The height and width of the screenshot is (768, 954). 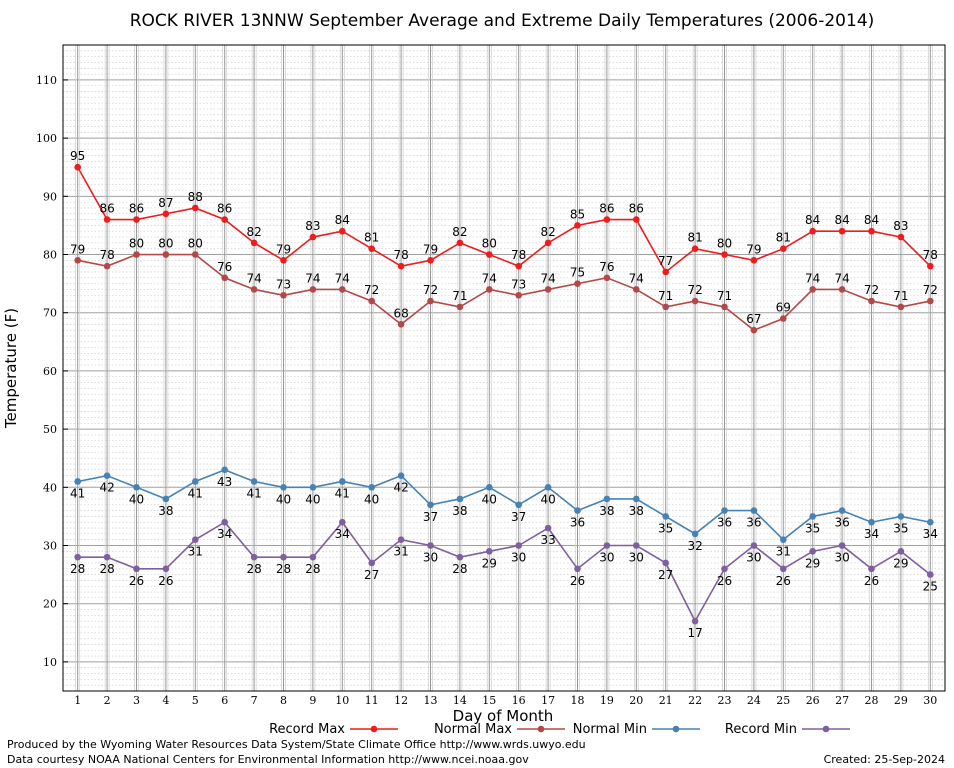 What do you see at coordinates (224, 267) in the screenshot?
I see `data-label: 76` at bounding box center [224, 267].